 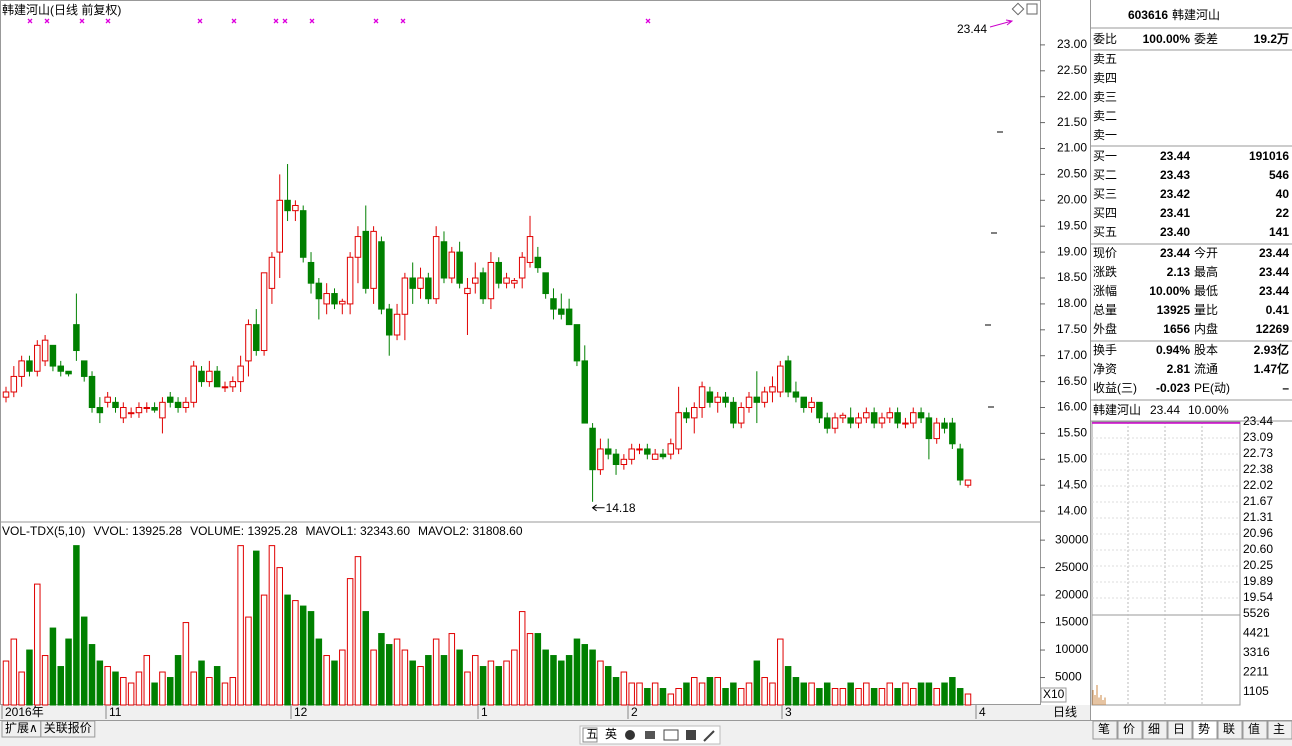 I want to click on chart-title: 韩建河山(日线 前复权), so click(x=61, y=9).